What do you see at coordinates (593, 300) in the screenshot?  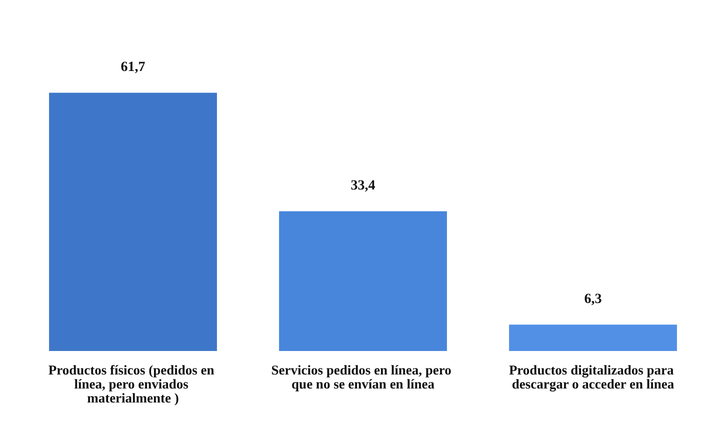 I see `data-label: 6,3` at bounding box center [593, 300].